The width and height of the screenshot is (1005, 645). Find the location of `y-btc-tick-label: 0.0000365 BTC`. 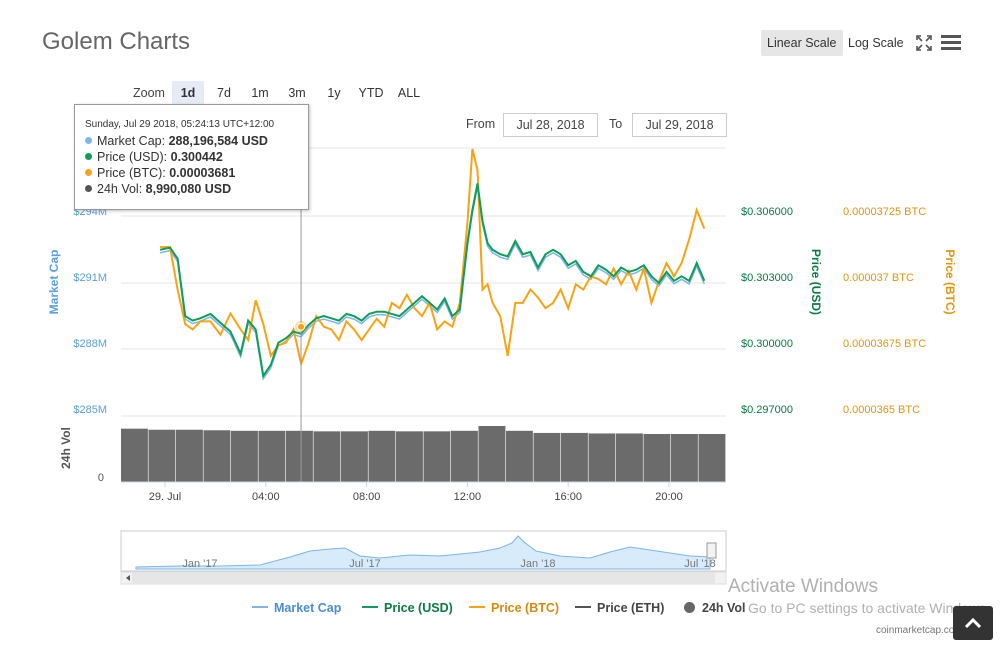

y-btc-tick-label: 0.0000365 BTC is located at coordinates (881, 410).